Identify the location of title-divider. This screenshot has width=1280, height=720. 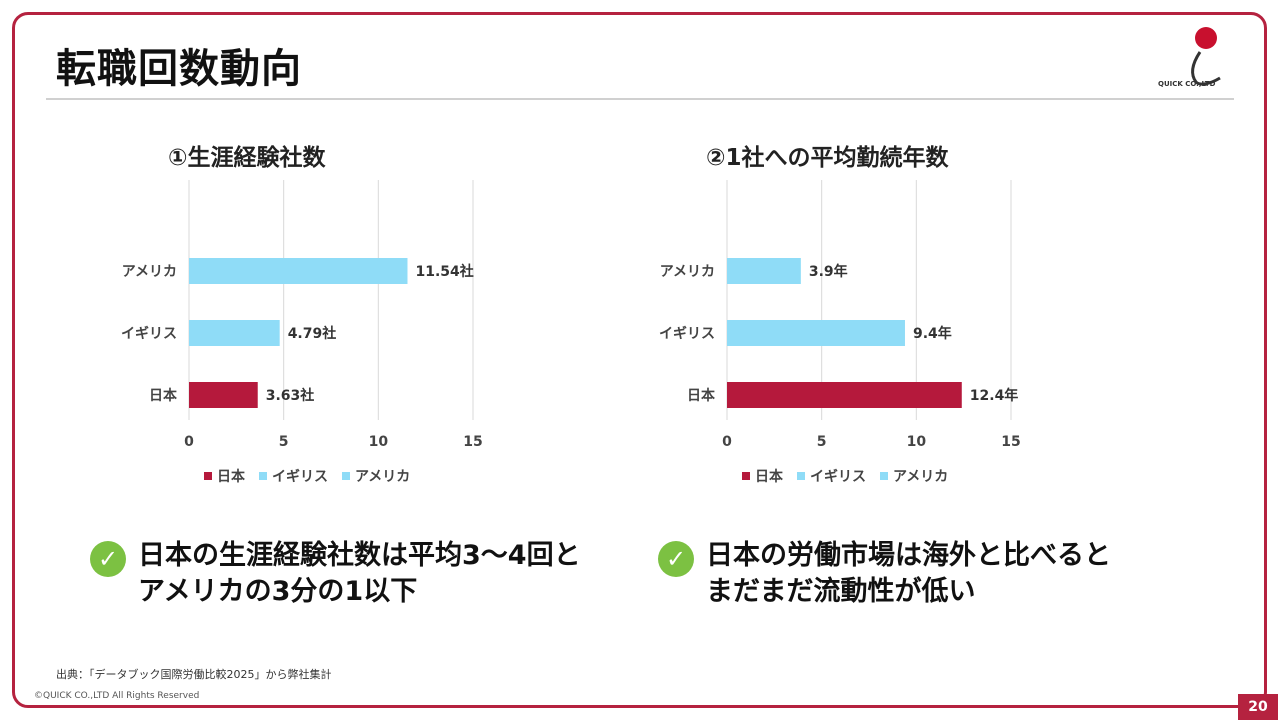
(640, 99).